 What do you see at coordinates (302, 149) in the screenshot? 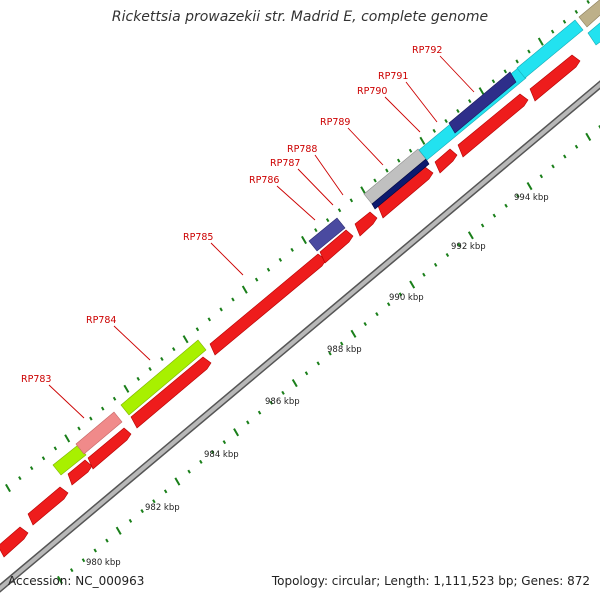
I see `gene-label: RP788` at bounding box center [302, 149].